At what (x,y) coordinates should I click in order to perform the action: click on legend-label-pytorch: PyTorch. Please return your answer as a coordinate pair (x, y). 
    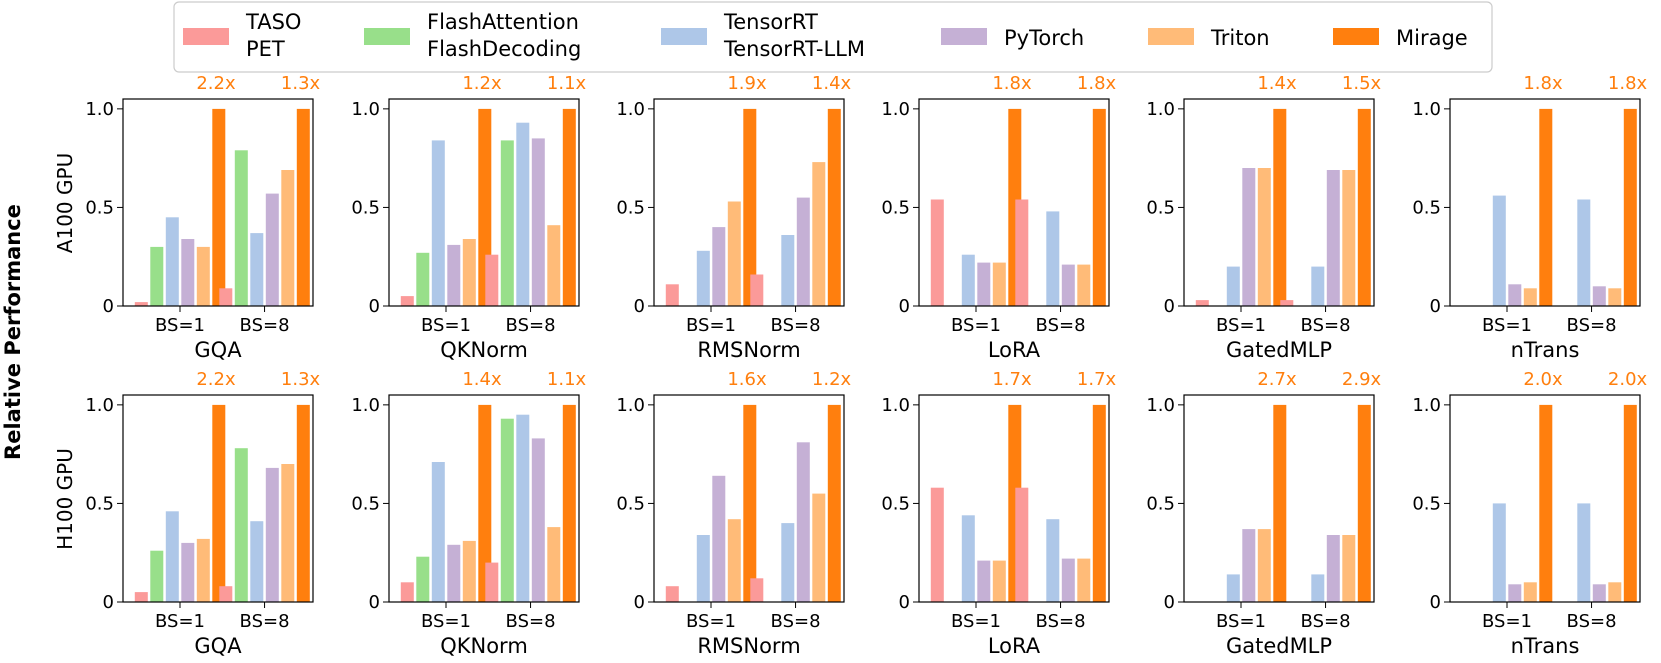
    Looking at the image, I should click on (1044, 38).